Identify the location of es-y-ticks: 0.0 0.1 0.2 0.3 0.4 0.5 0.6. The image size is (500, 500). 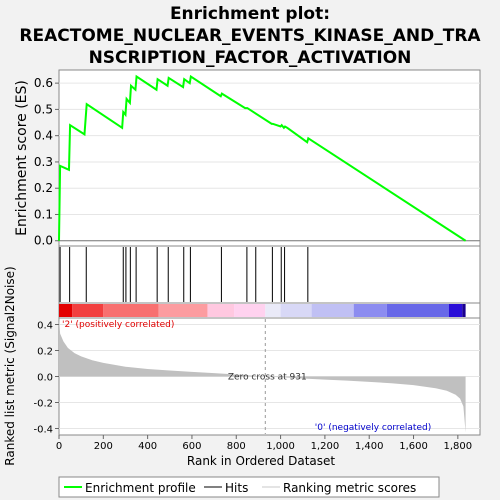
(46, 162).